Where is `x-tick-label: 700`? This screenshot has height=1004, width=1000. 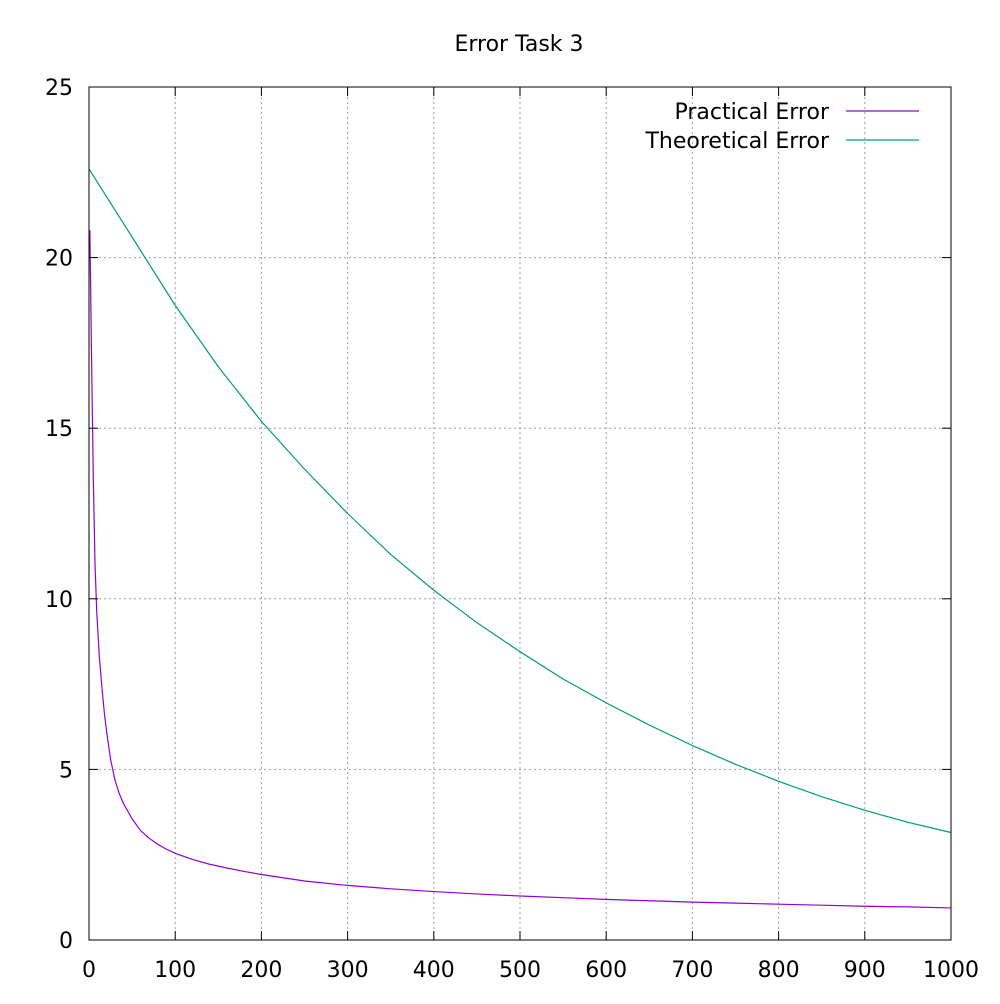
x-tick-label: 700 is located at coordinates (692, 970).